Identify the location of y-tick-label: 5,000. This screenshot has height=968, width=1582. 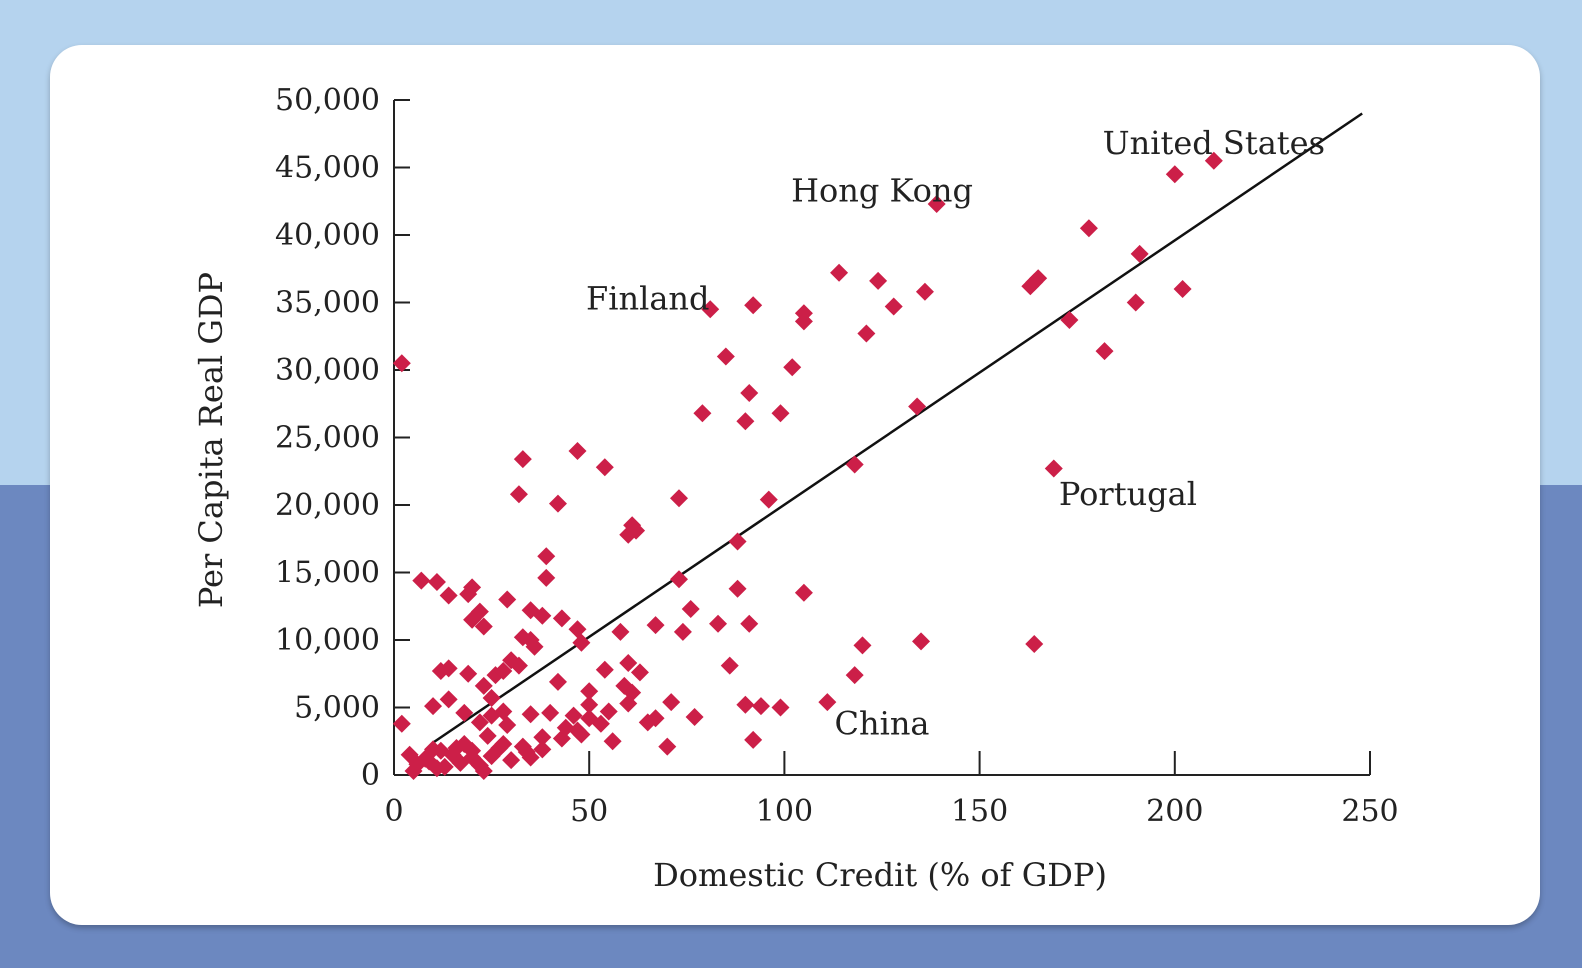
(337, 708).